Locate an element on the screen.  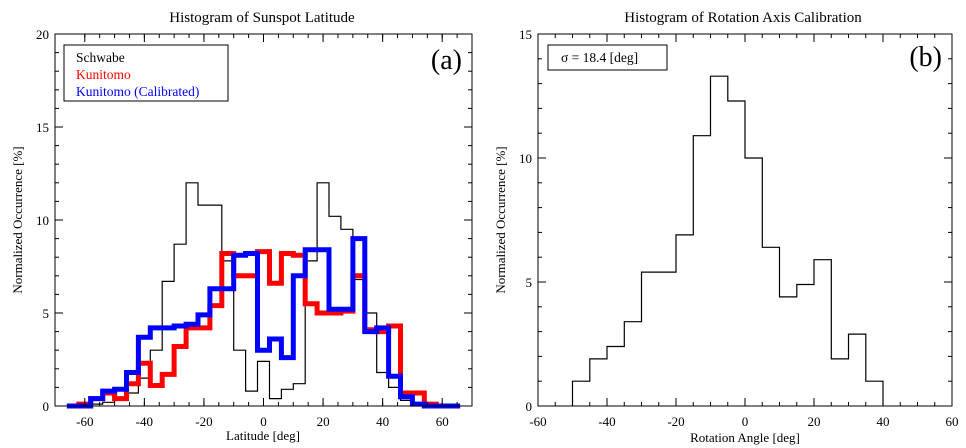
legend-entry-kunitomo-calibrated: Kunitomo (Calibrated) is located at coordinates (137, 91).